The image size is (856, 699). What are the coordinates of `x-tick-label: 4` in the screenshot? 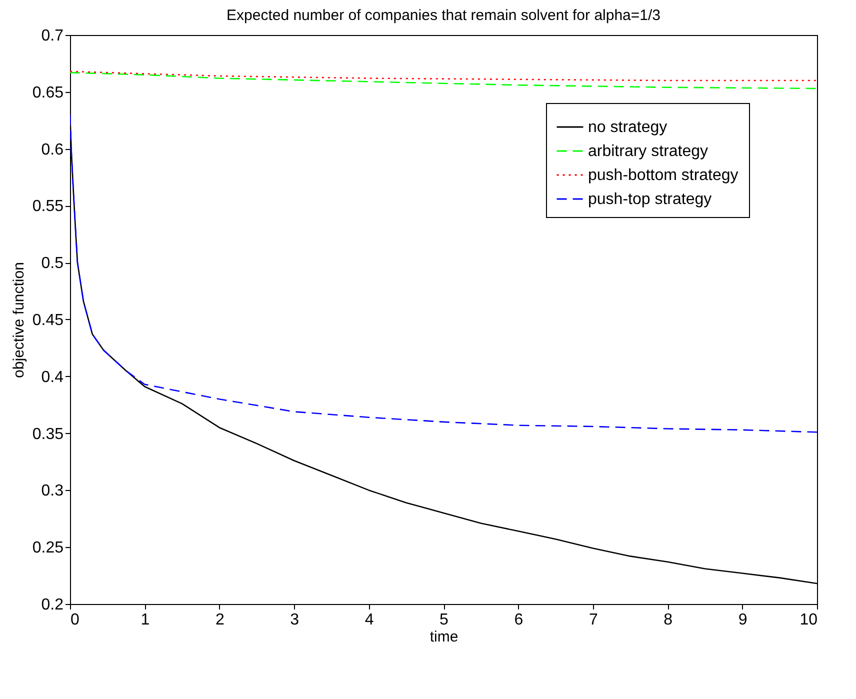 It's located at (369, 620).